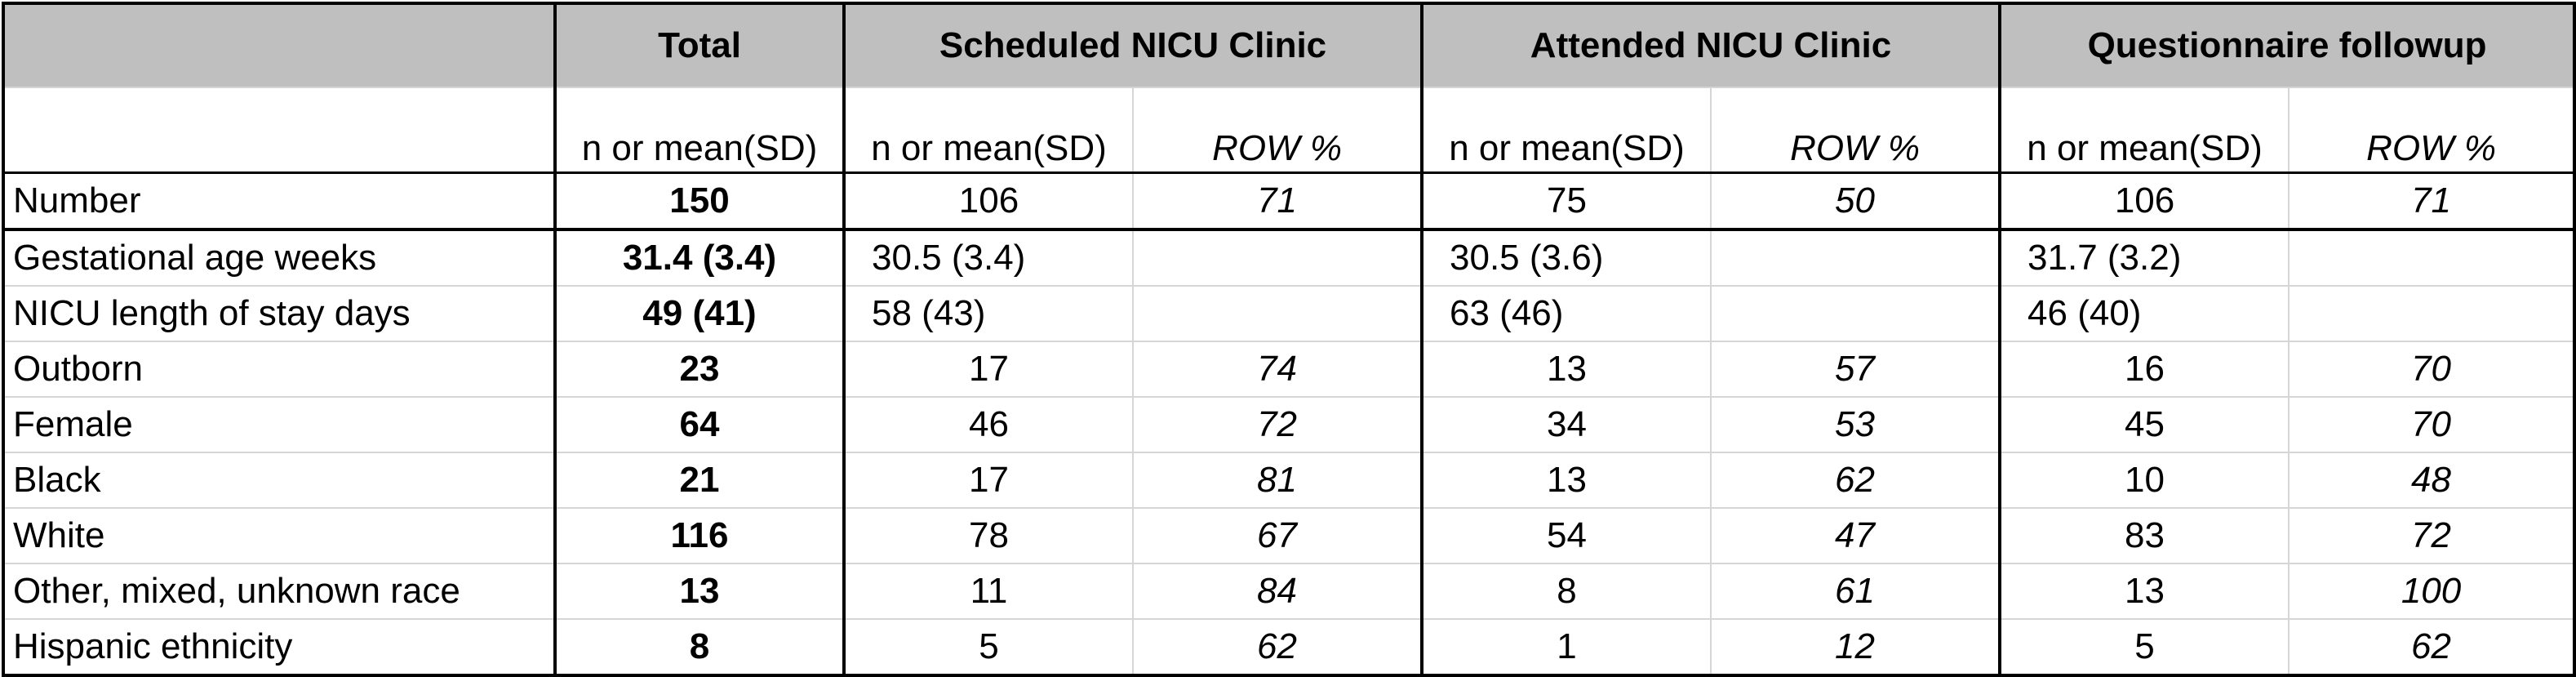  Describe the element at coordinates (698, 258) in the screenshot. I see `total-value: 31.4 (3.4)` at that location.